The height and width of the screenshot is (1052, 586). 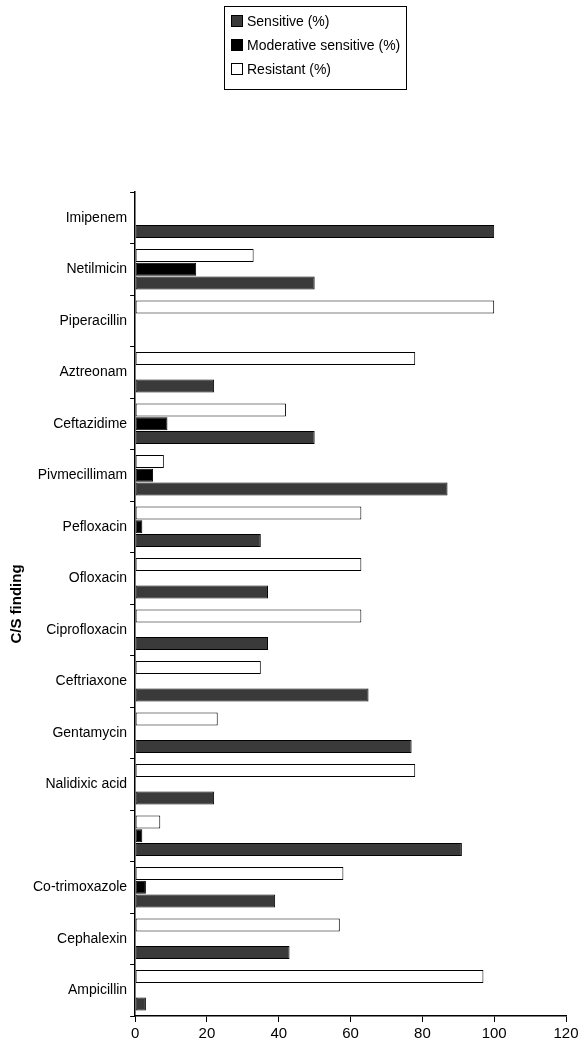 I want to click on y-tick-label: Imipenem, so click(x=96, y=216).